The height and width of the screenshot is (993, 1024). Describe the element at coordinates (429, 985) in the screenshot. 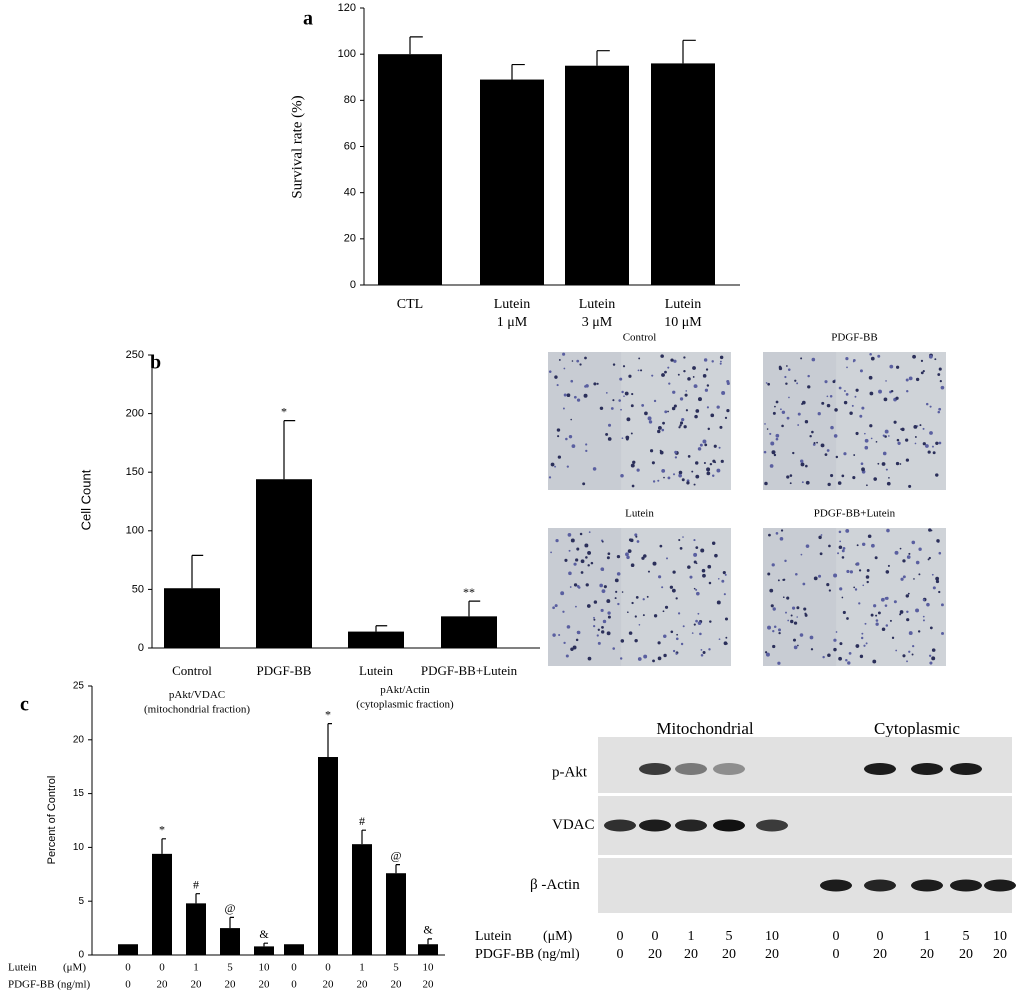

I see `condition-value: 20` at that location.